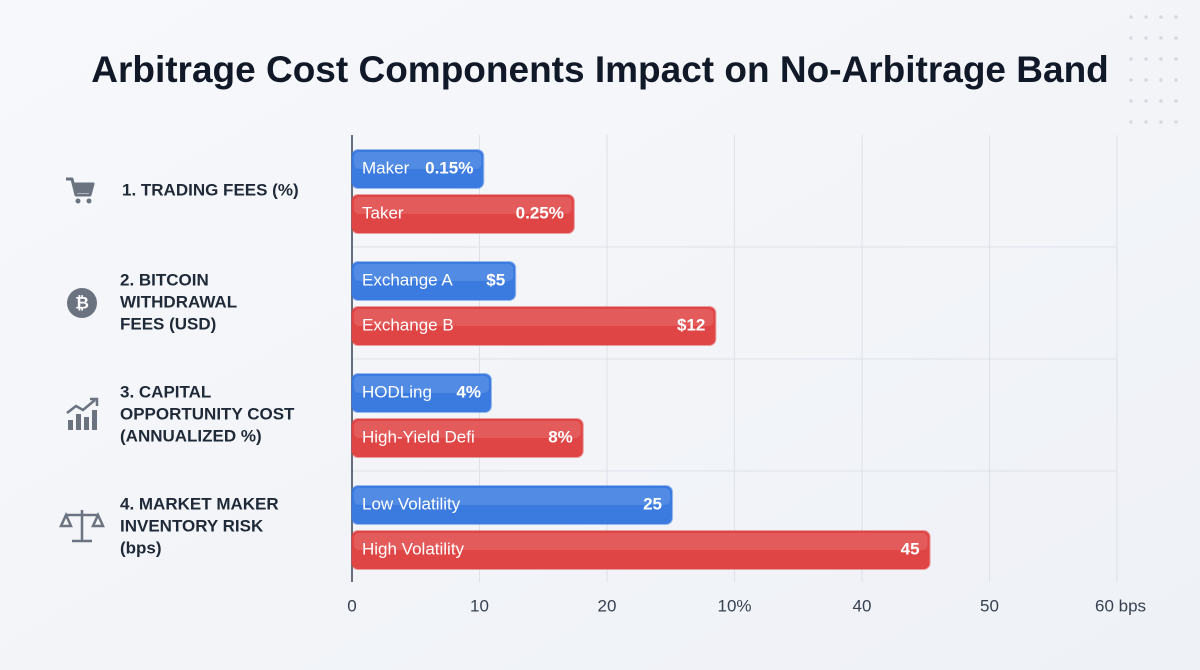 This screenshot has width=1200, height=670. What do you see at coordinates (413, 548) in the screenshot?
I see `bar-name: High Volatility` at bounding box center [413, 548].